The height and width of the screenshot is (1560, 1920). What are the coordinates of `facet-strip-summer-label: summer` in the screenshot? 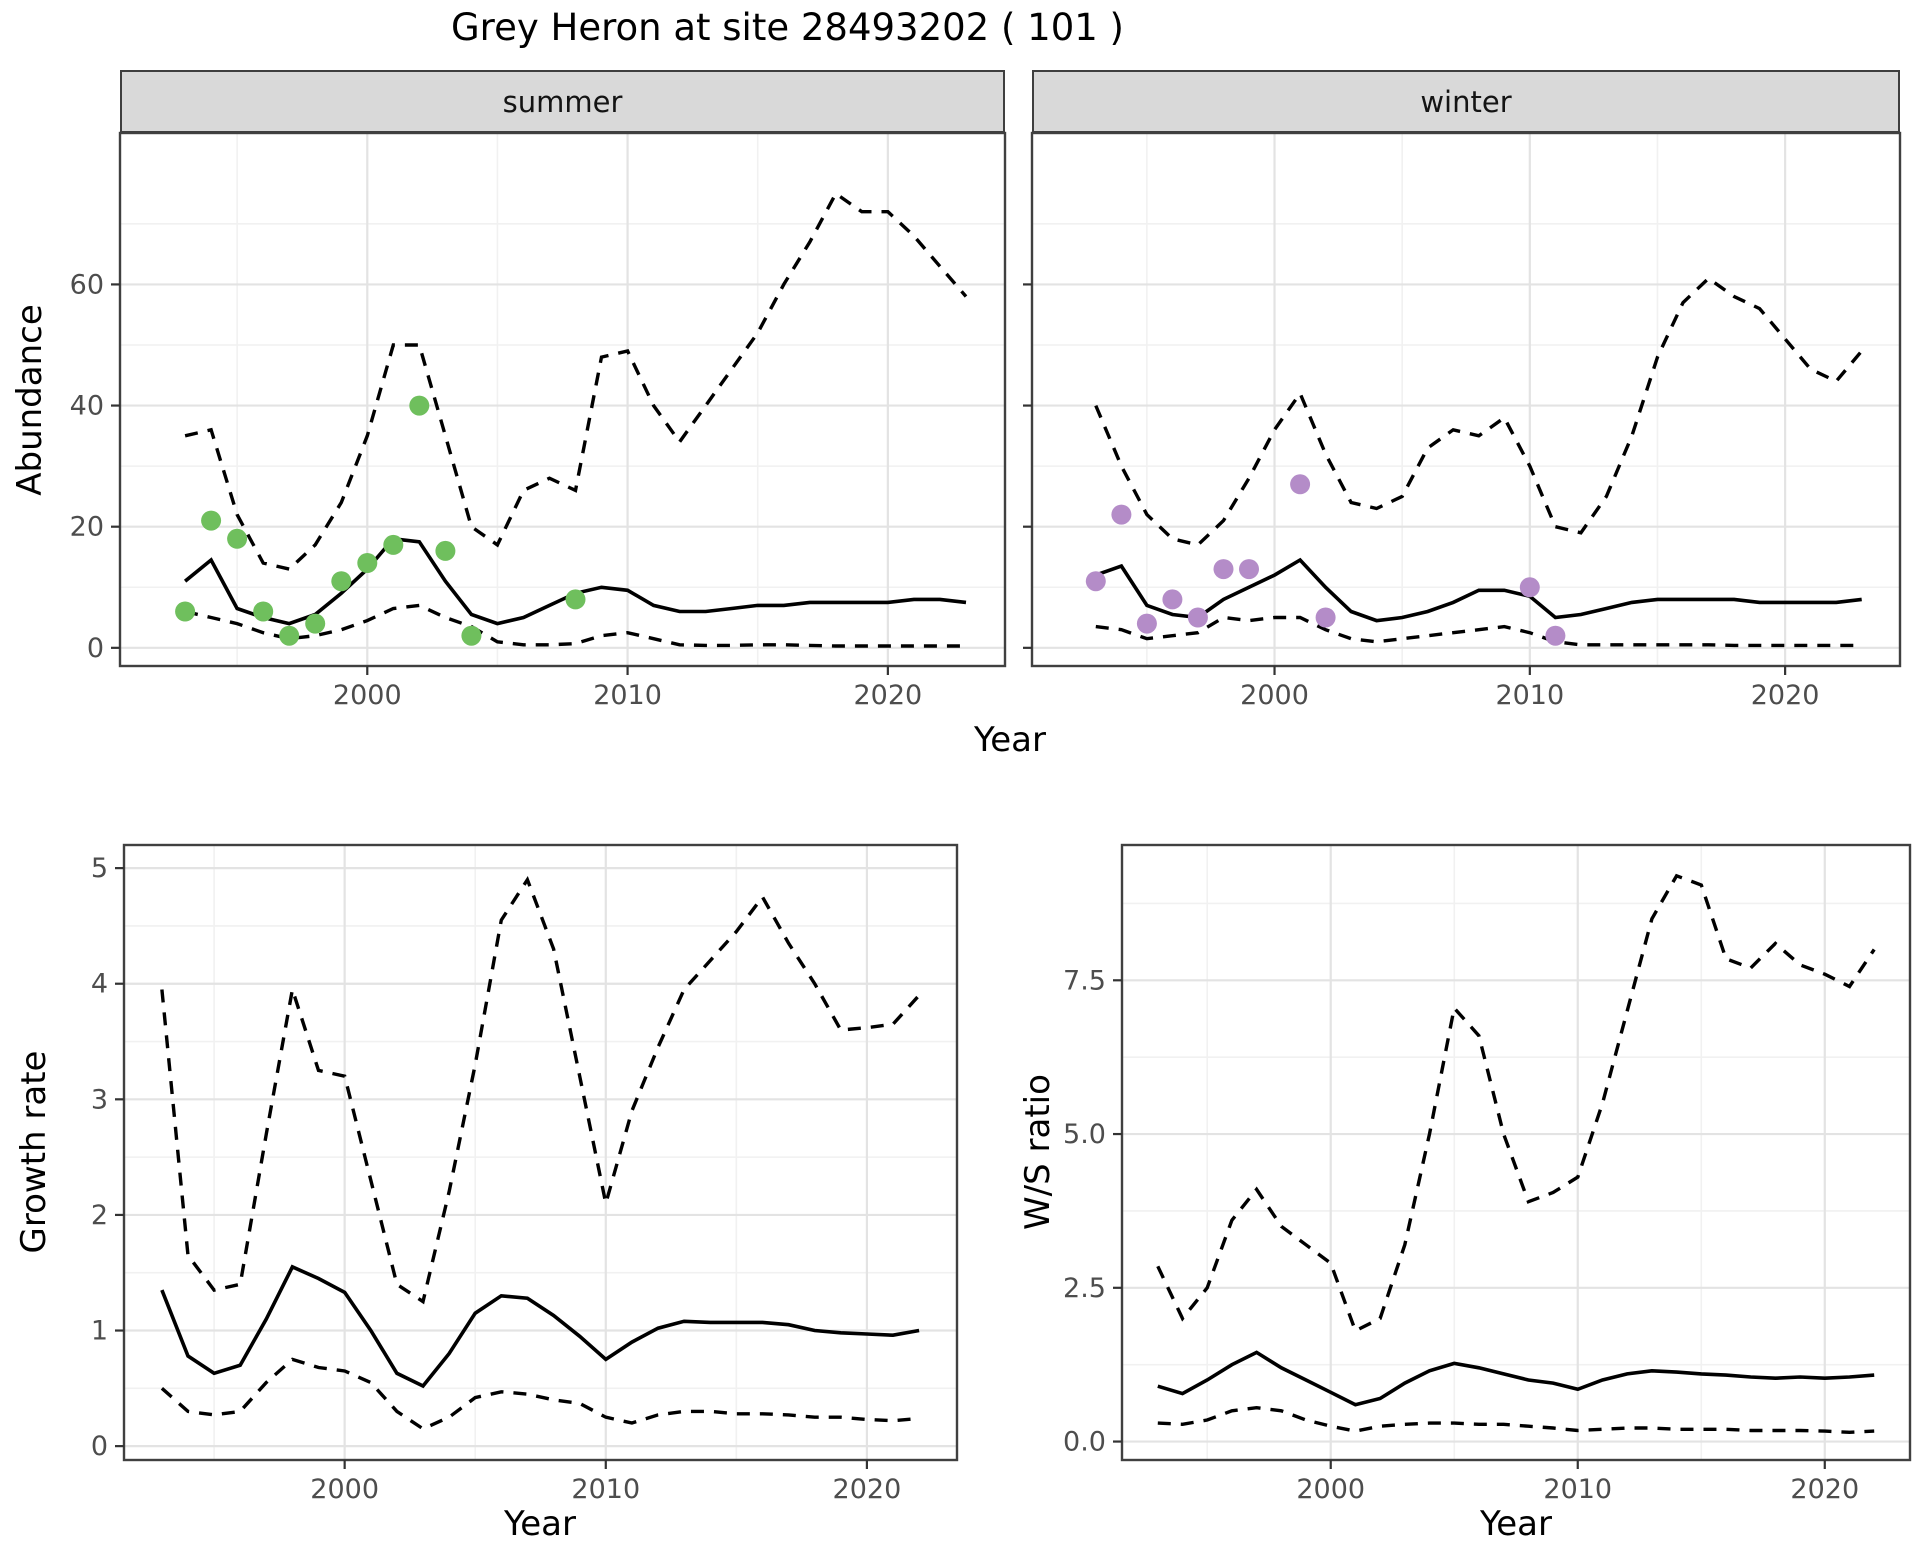 It's located at (562, 101).